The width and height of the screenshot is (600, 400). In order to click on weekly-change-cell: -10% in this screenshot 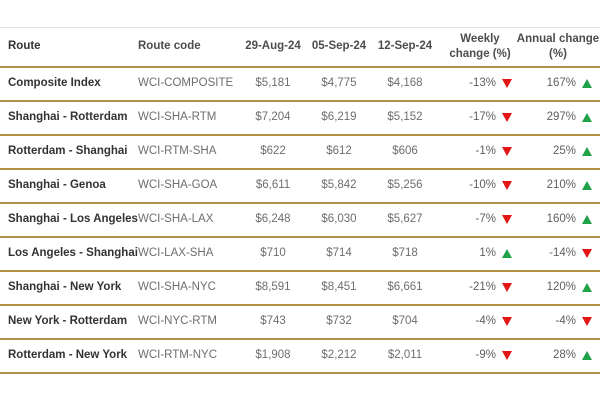, I will do `click(477, 186)`.